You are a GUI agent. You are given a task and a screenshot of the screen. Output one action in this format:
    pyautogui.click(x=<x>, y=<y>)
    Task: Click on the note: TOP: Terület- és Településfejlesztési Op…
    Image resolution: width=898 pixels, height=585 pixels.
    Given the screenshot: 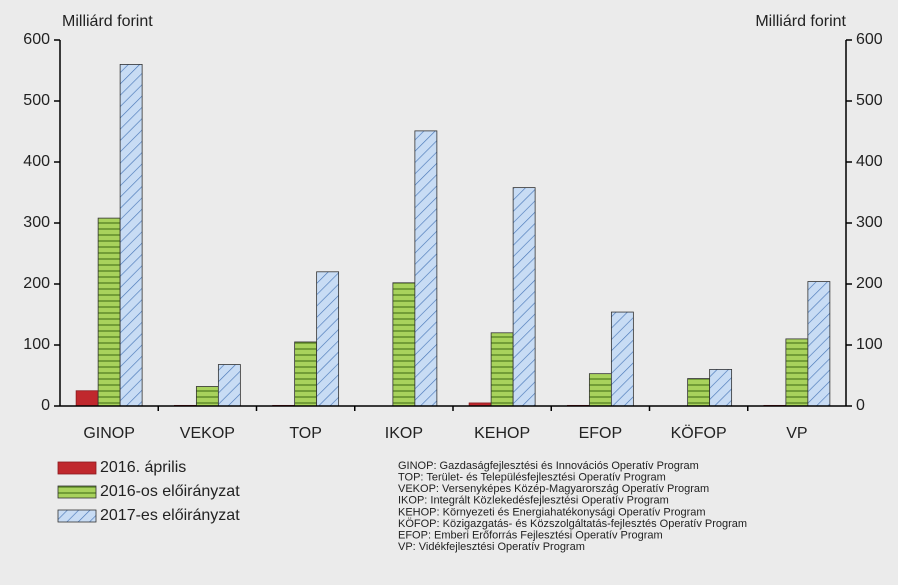 What is the action you would take?
    pyautogui.click(x=532, y=478)
    